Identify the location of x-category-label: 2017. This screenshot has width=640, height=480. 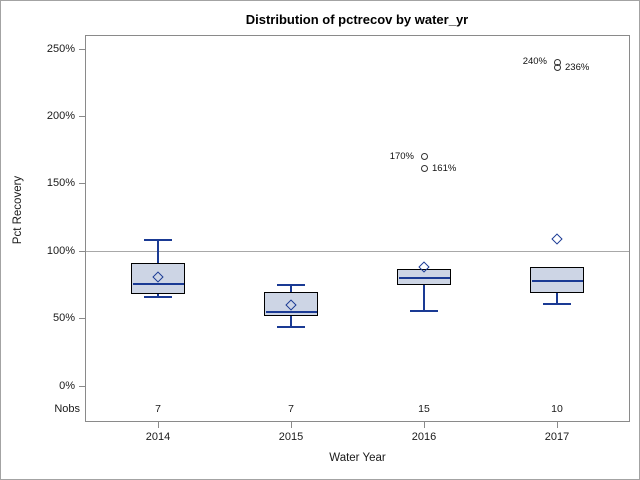
(557, 437).